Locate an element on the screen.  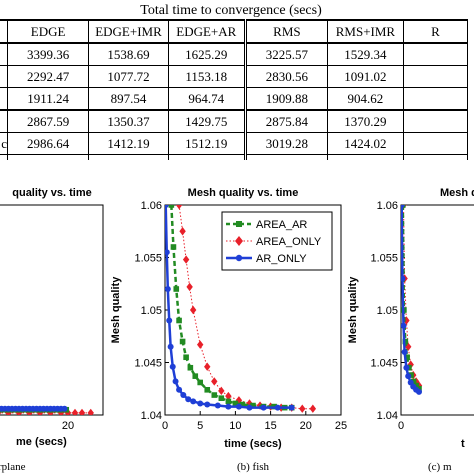
table-row: 1911.24 897.54 964.74 1909.88 904.62 is located at coordinates (234, 99).